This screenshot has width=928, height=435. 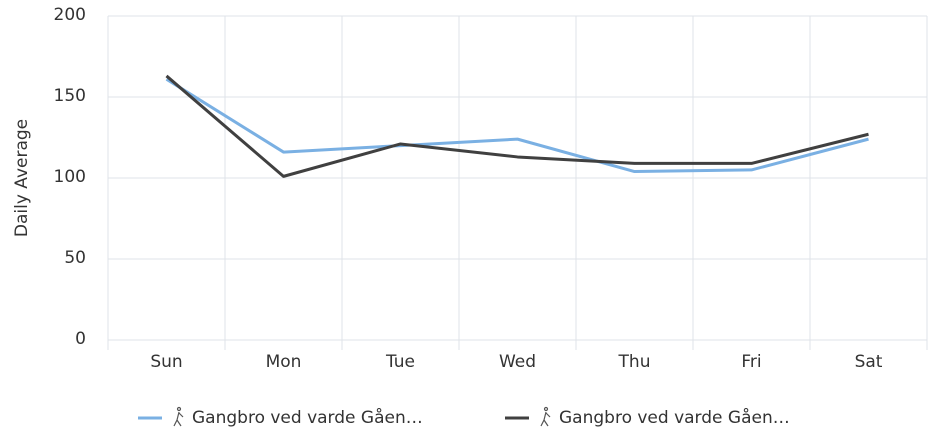 I want to click on y-tick-label: 0, so click(x=80, y=339).